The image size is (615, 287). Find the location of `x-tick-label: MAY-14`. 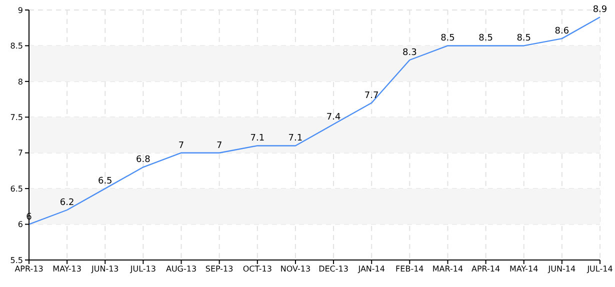

x-tick-label: MAY-14 is located at coordinates (523, 269).